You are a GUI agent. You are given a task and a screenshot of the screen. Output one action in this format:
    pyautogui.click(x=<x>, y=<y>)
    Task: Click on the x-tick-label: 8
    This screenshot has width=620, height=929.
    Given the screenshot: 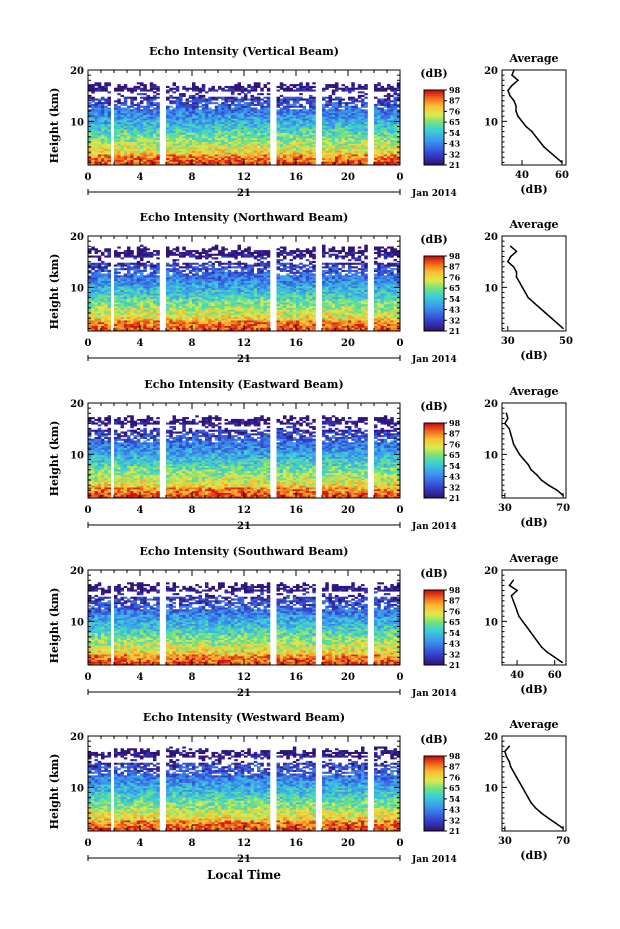 What is the action you would take?
    pyautogui.click(x=192, y=177)
    